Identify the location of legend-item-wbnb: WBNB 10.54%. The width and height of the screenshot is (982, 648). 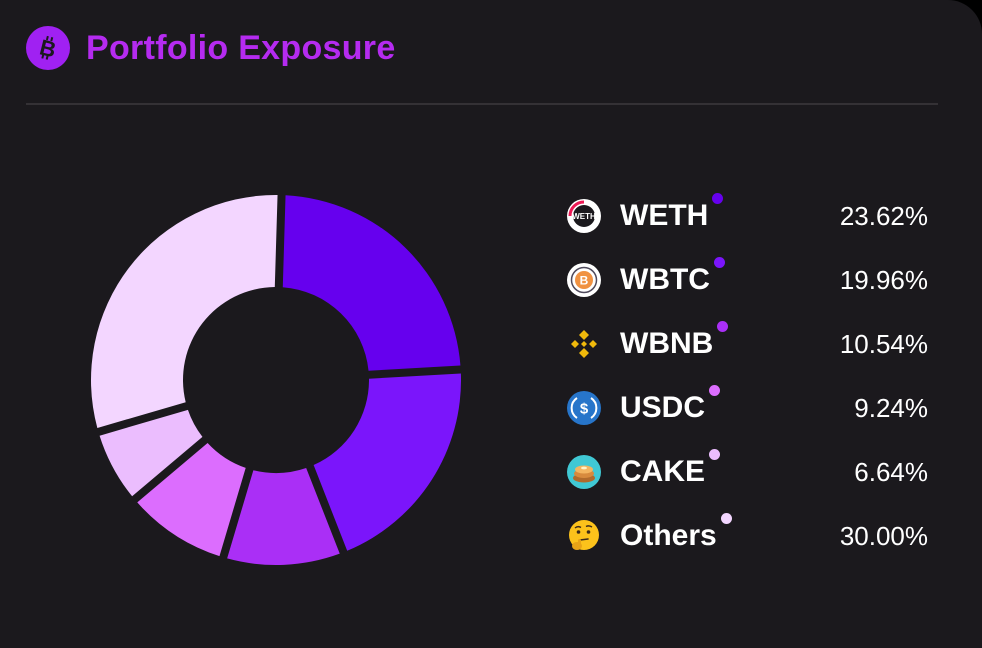
(749, 344).